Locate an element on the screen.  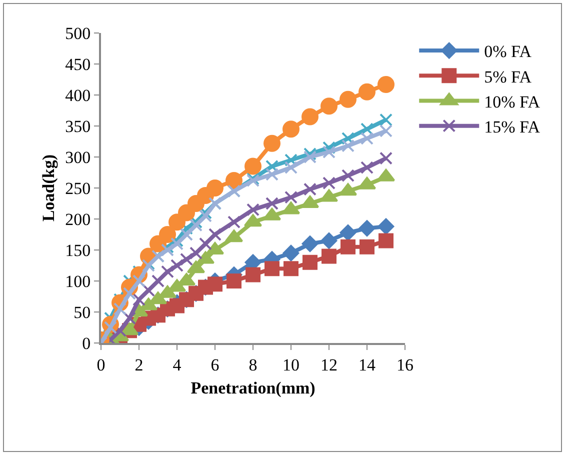
legend-label: 15% FA is located at coordinates (512, 126).